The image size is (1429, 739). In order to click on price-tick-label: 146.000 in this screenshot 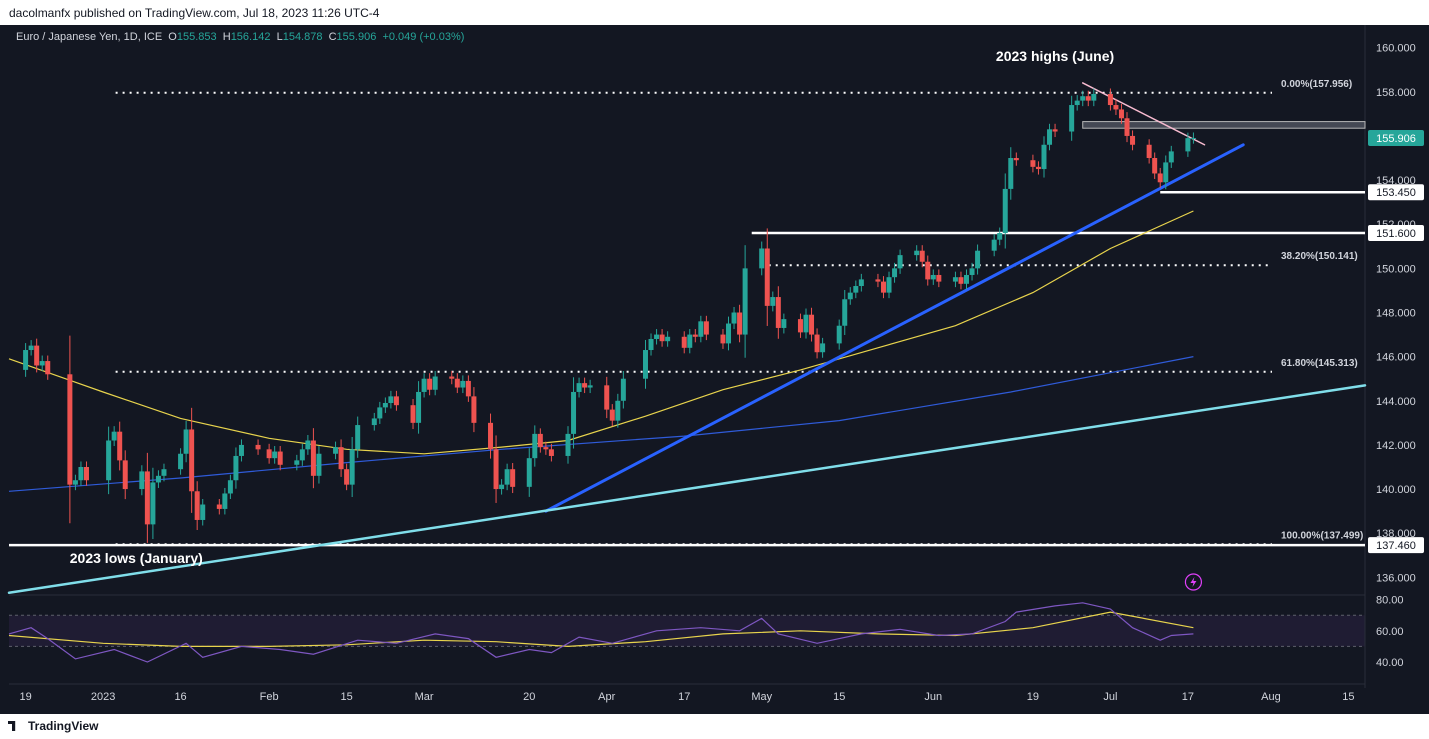, I will do `click(1396, 358)`.